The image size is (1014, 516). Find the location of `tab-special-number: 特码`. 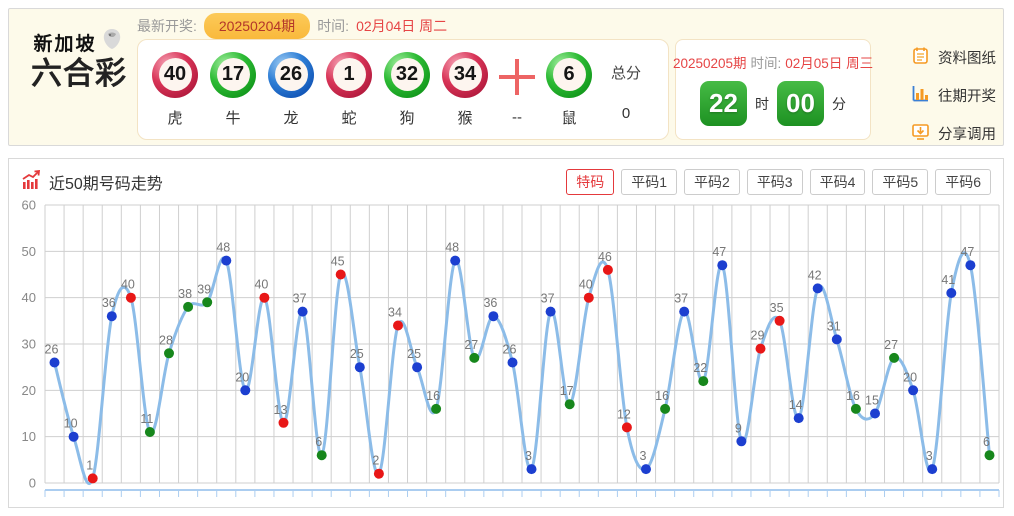

tab-special-number: 特码 is located at coordinates (590, 182).